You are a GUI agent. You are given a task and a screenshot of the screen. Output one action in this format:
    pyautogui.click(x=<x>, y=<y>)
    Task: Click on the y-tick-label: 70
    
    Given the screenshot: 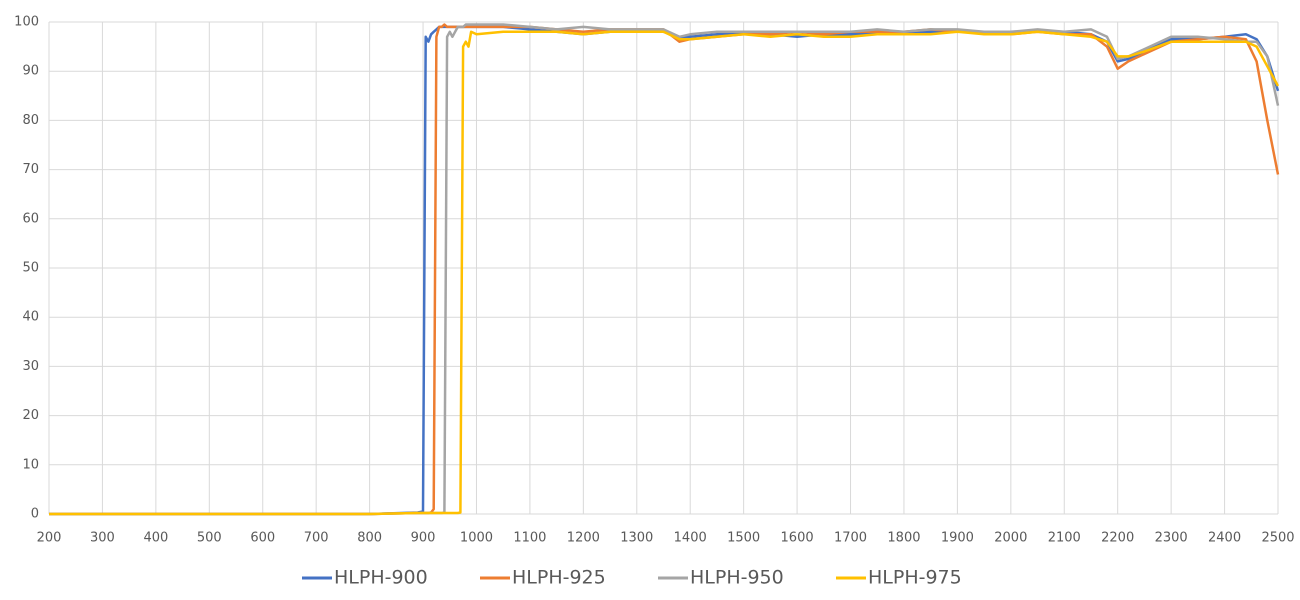 What is the action you would take?
    pyautogui.click(x=30, y=169)
    